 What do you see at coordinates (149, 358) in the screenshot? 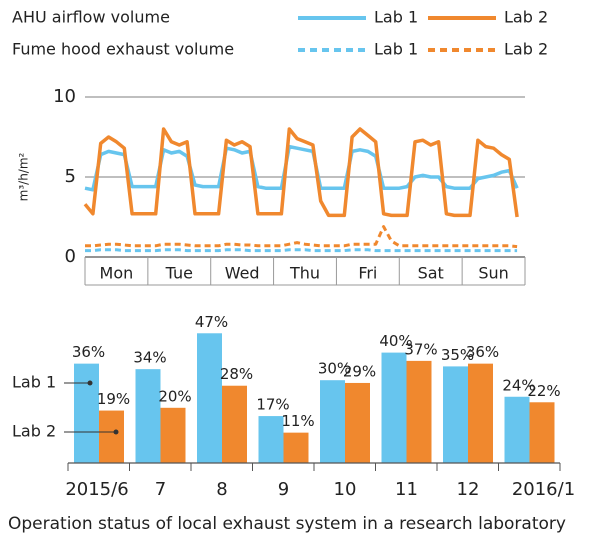
I see `data-label: 34%` at bounding box center [149, 358].